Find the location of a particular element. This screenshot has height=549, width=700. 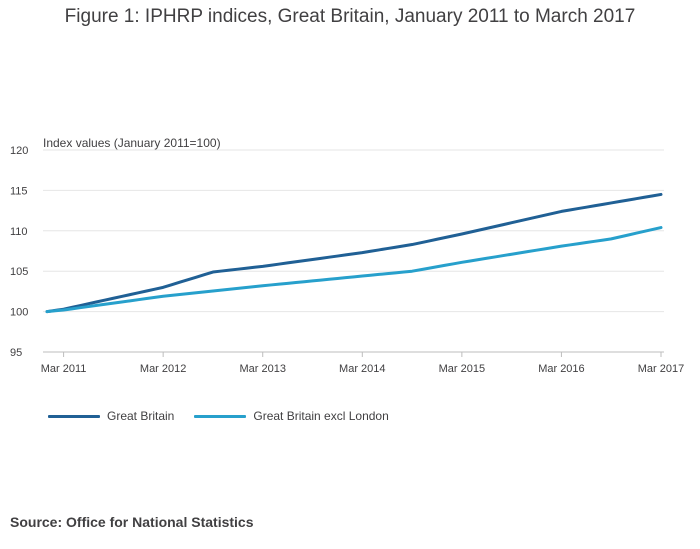

x-tick-label: Mar 2016 is located at coordinates (561, 369).